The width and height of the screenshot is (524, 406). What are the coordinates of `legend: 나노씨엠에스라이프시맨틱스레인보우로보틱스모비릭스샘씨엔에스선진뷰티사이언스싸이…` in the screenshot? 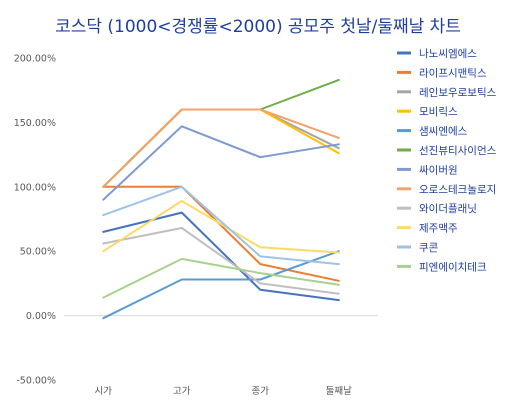 It's located at (447, 160).